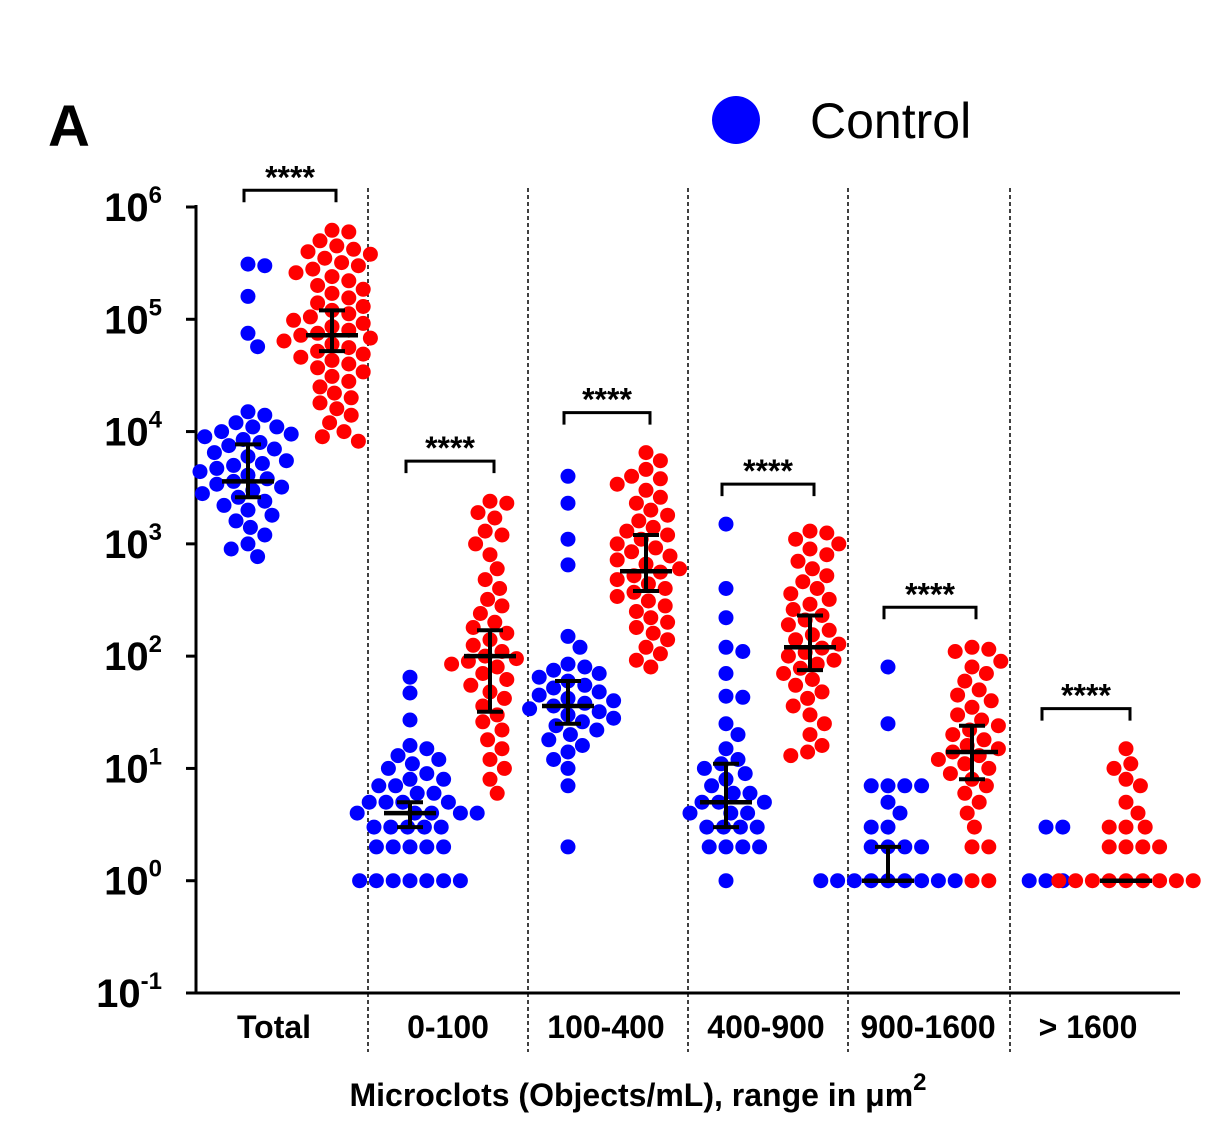 This screenshot has width=1228, height=1148. What do you see at coordinates (133, 206) in the screenshot?
I see `y-tick-label-6: 10⁶` at bounding box center [133, 206].